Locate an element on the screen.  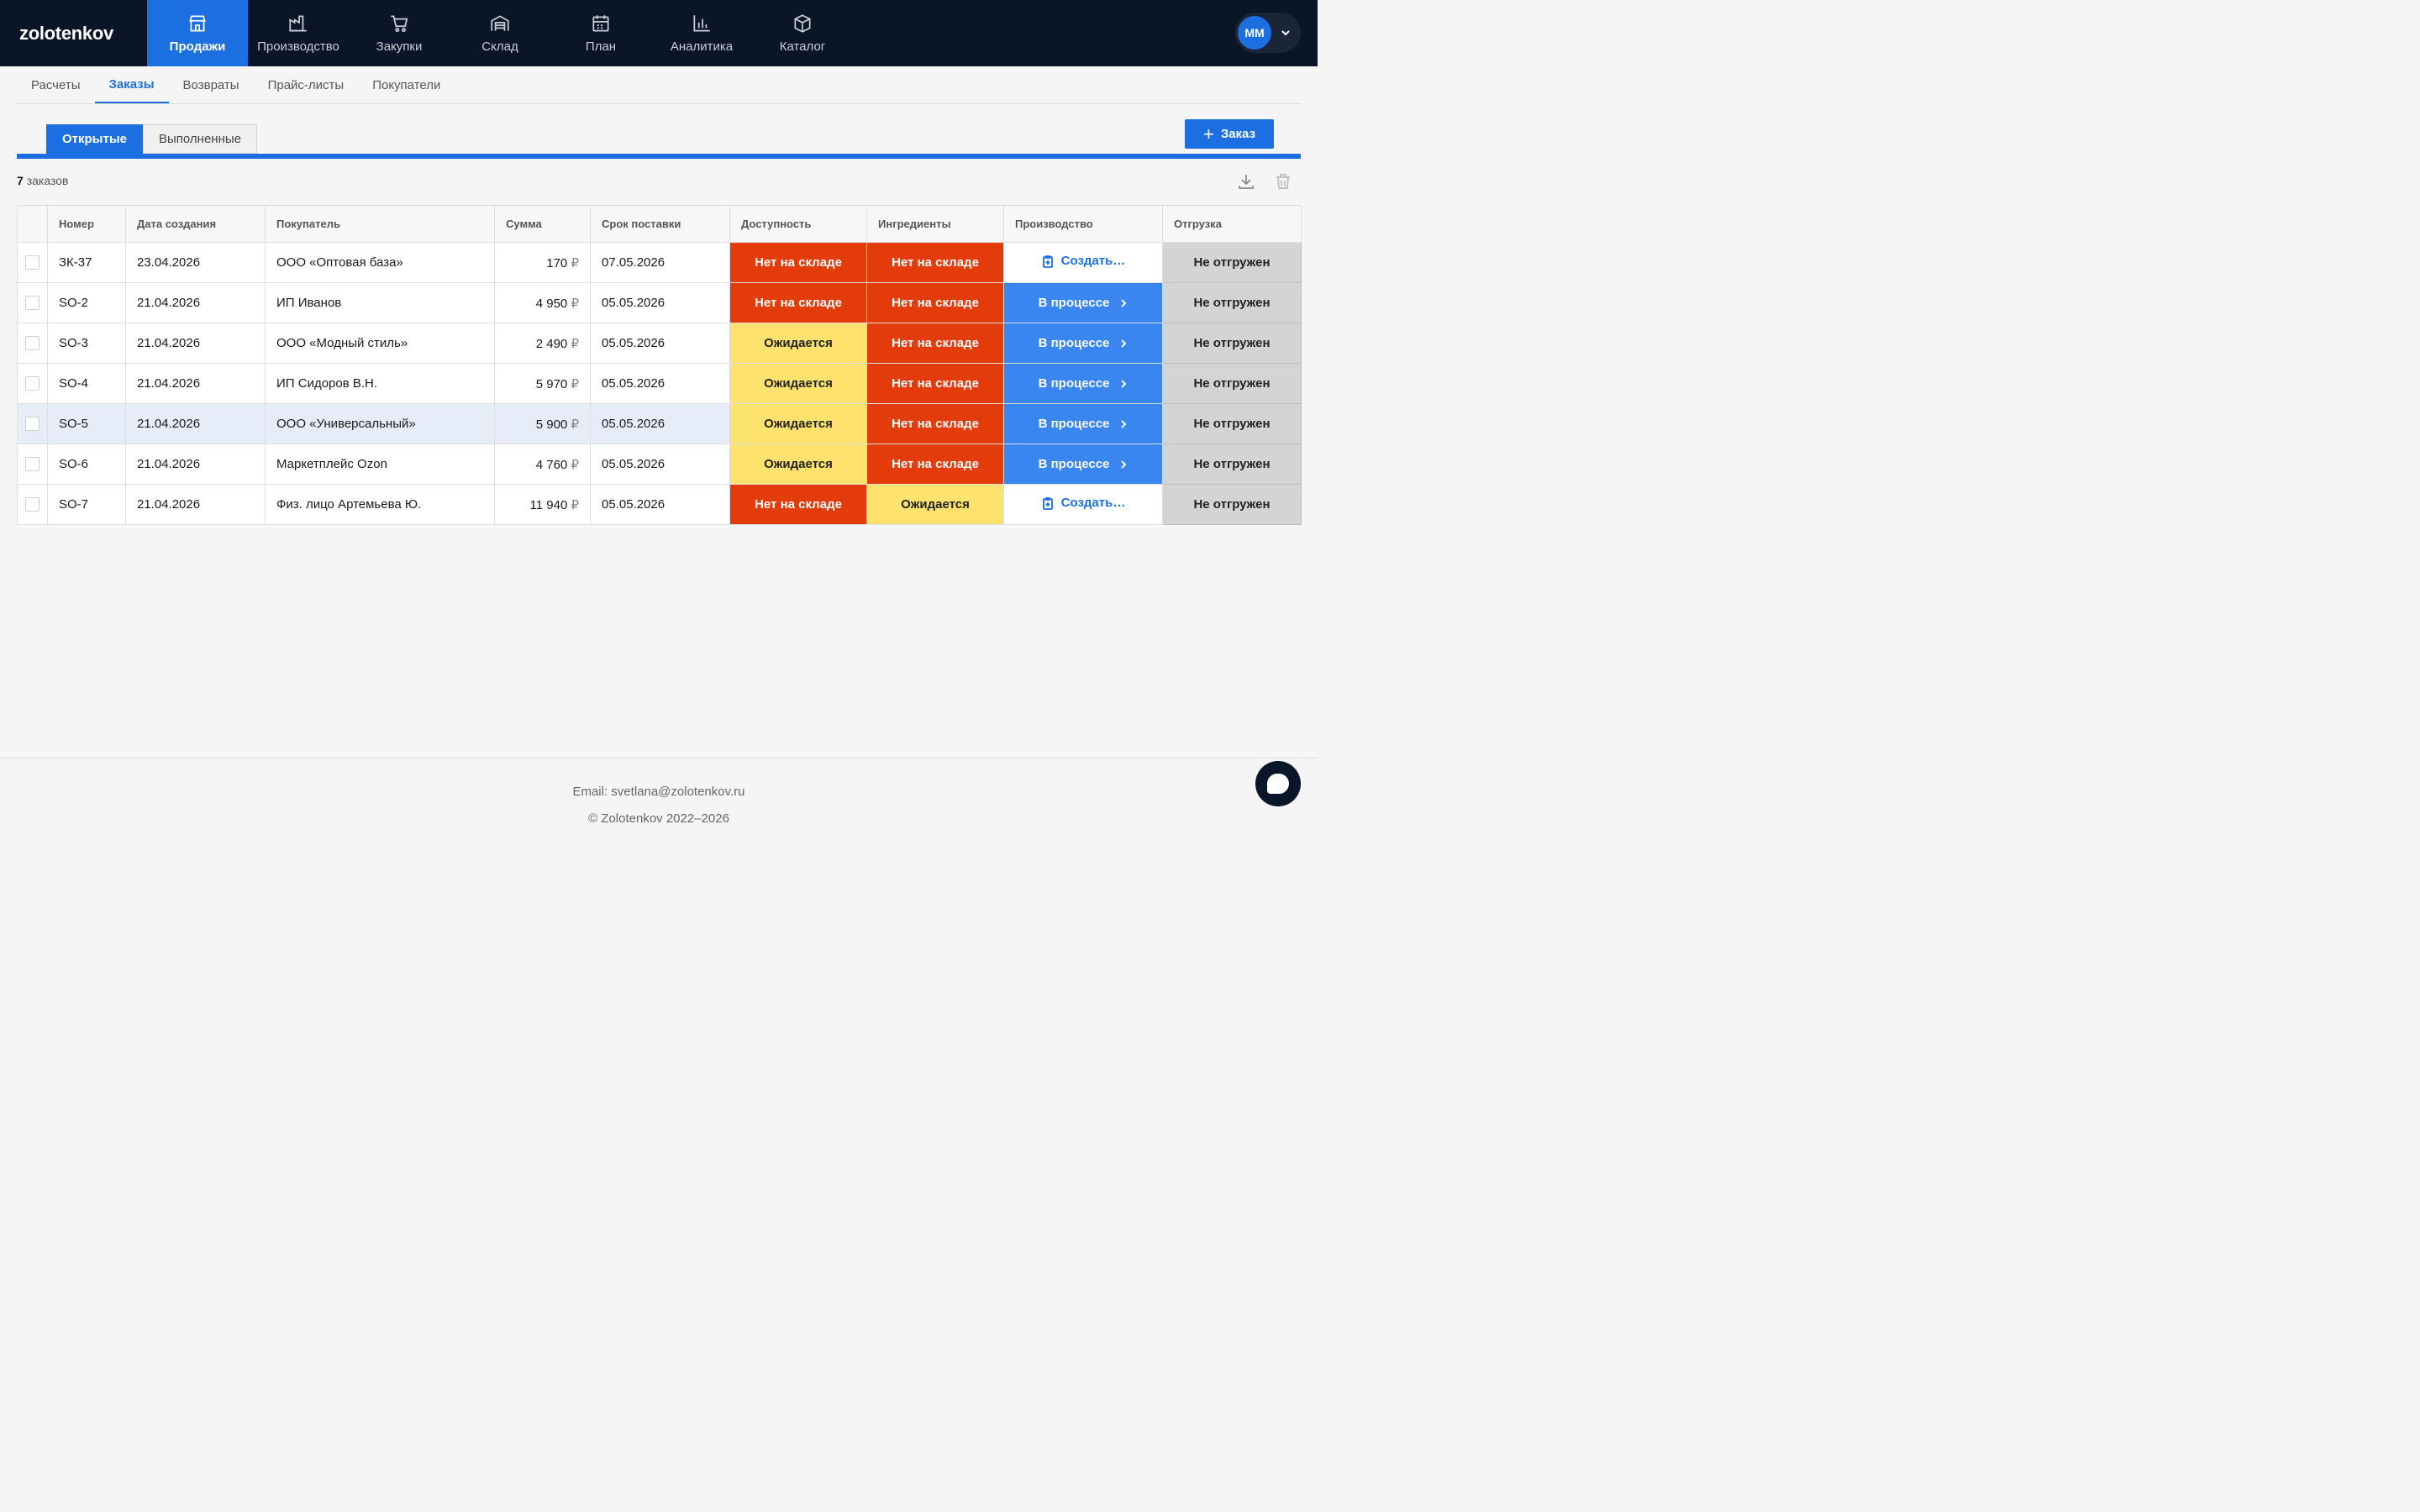
avatar: ММ is located at coordinates (1255, 33).